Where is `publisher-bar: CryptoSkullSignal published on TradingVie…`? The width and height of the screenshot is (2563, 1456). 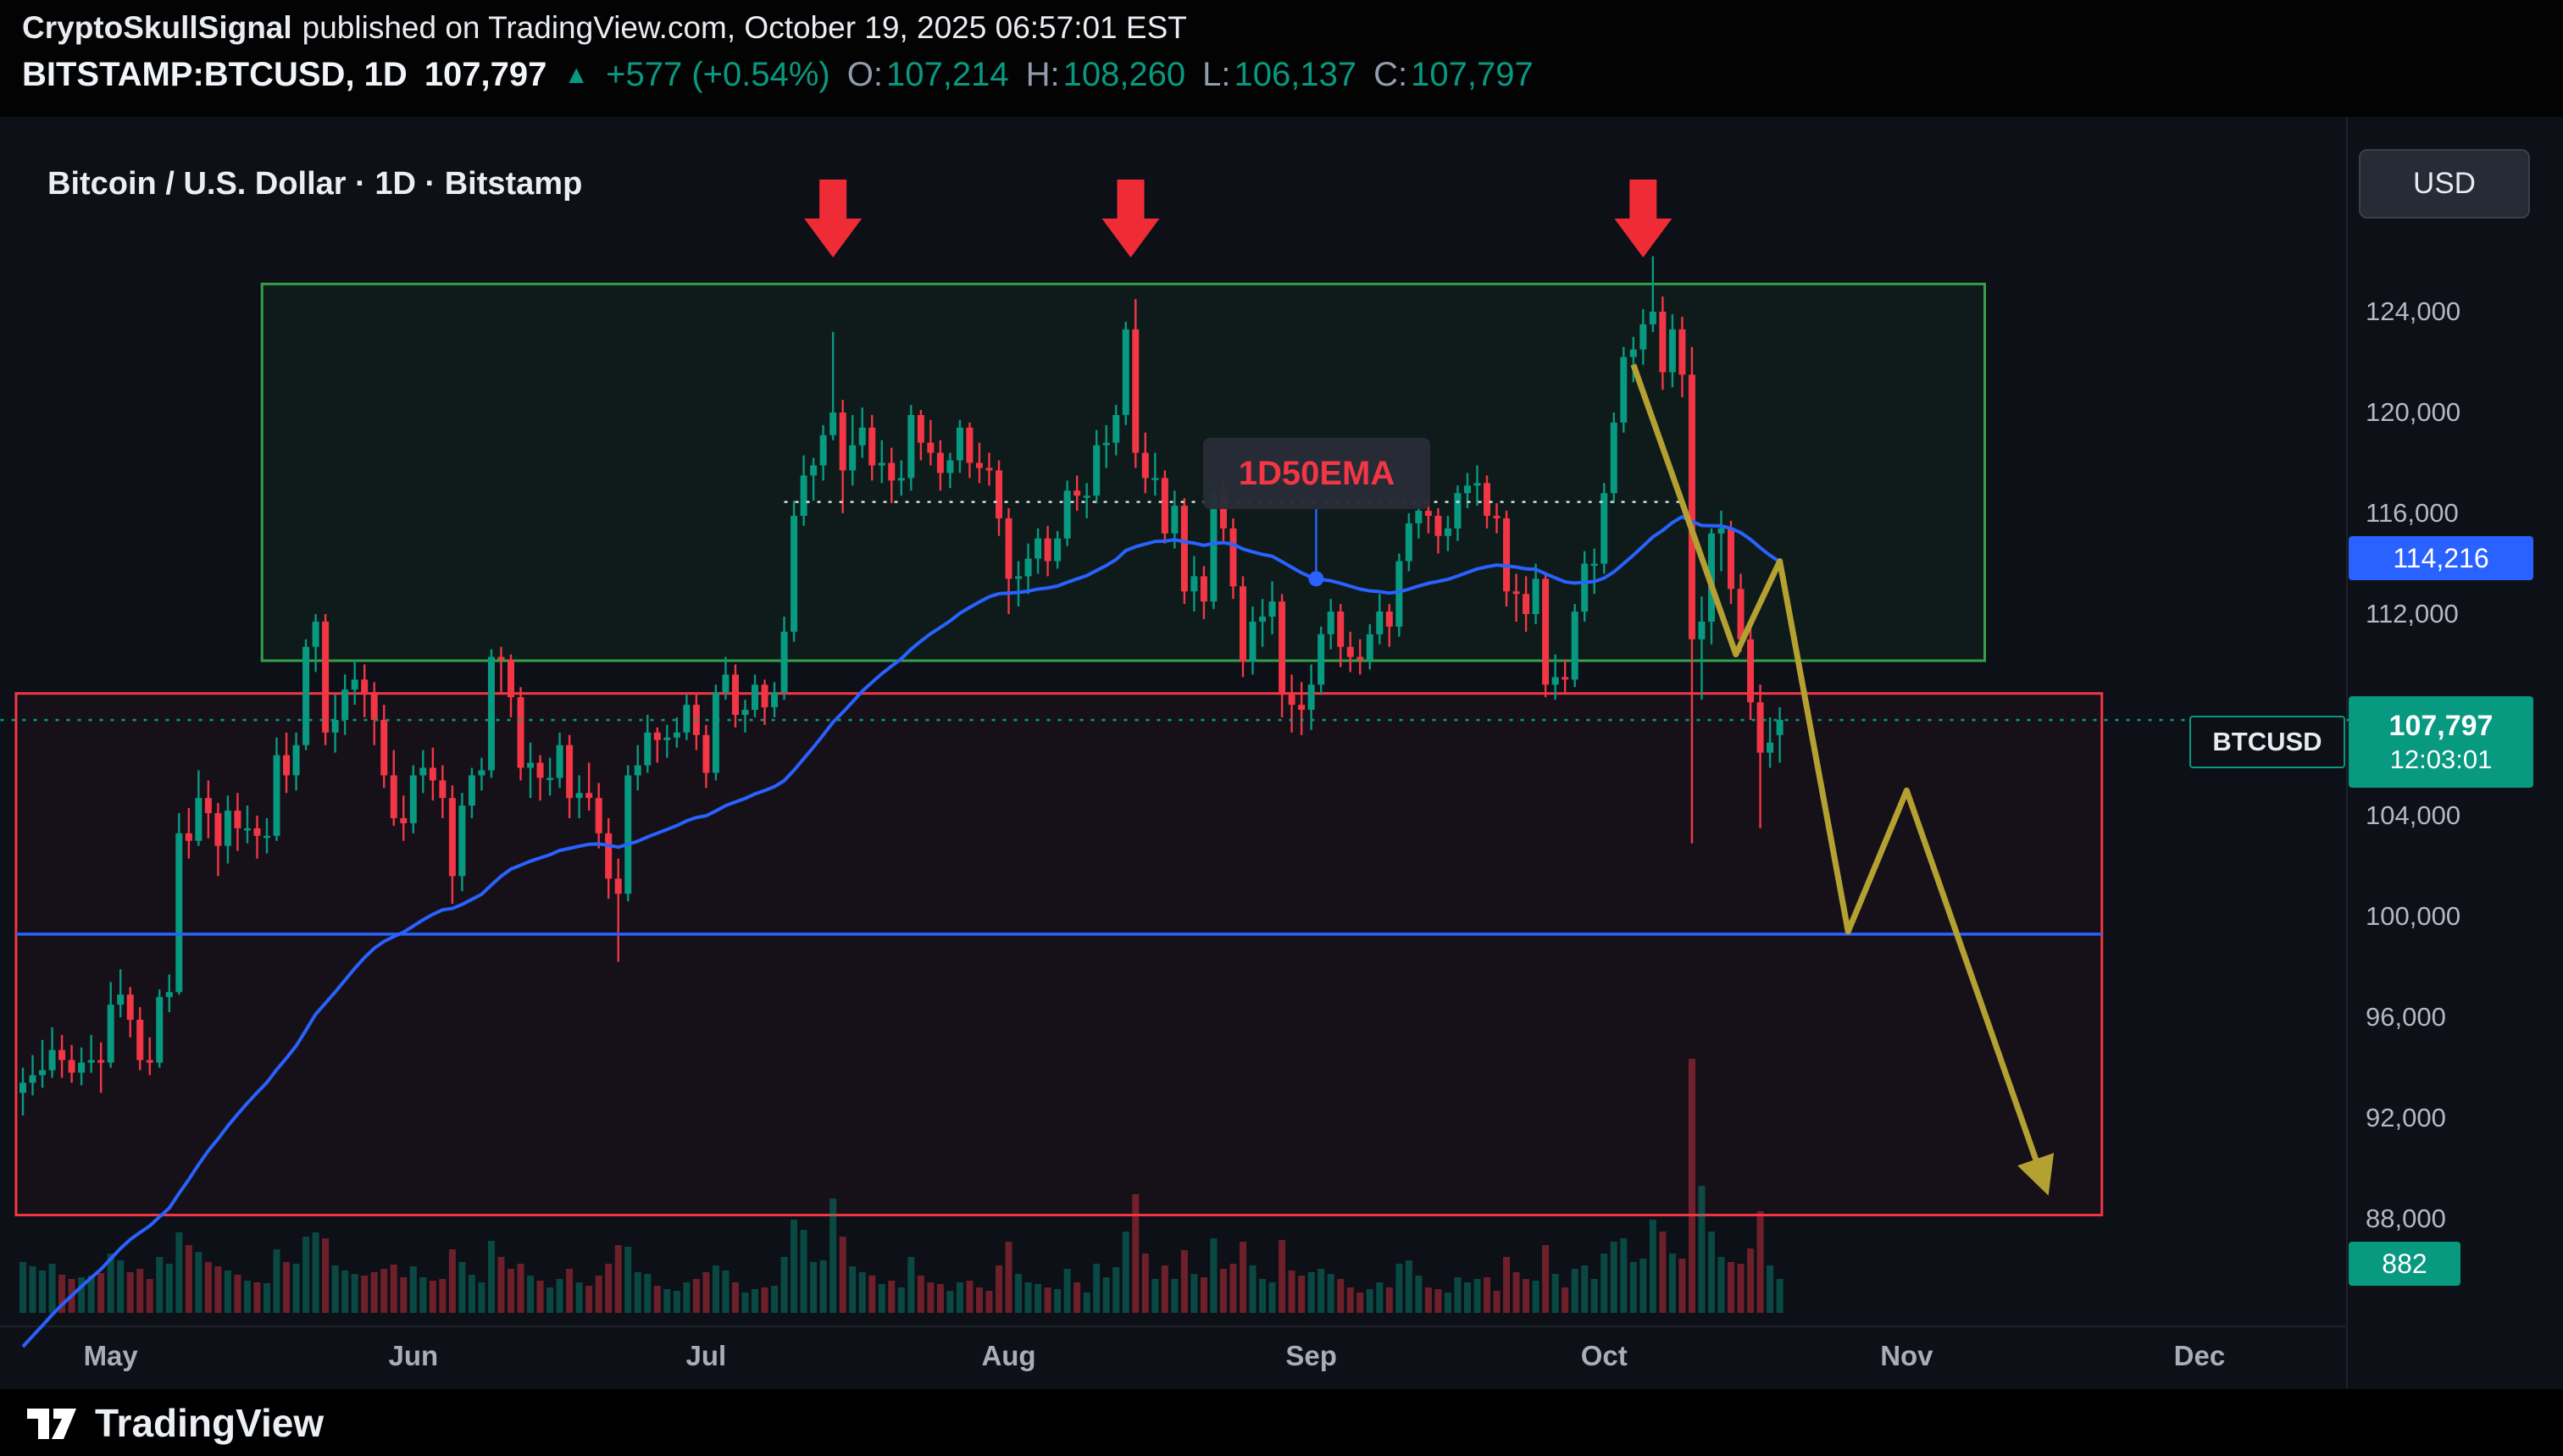
publisher-bar: CryptoSkullSignal published on TradingVie… is located at coordinates (1282, 59).